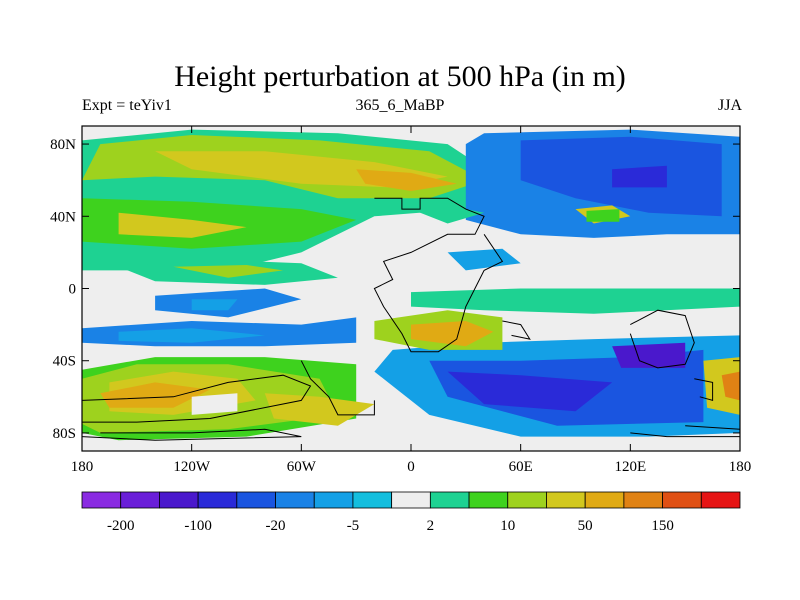 The width and height of the screenshot is (800, 600). I want to click on colorbar-label: 10, so click(507, 526).